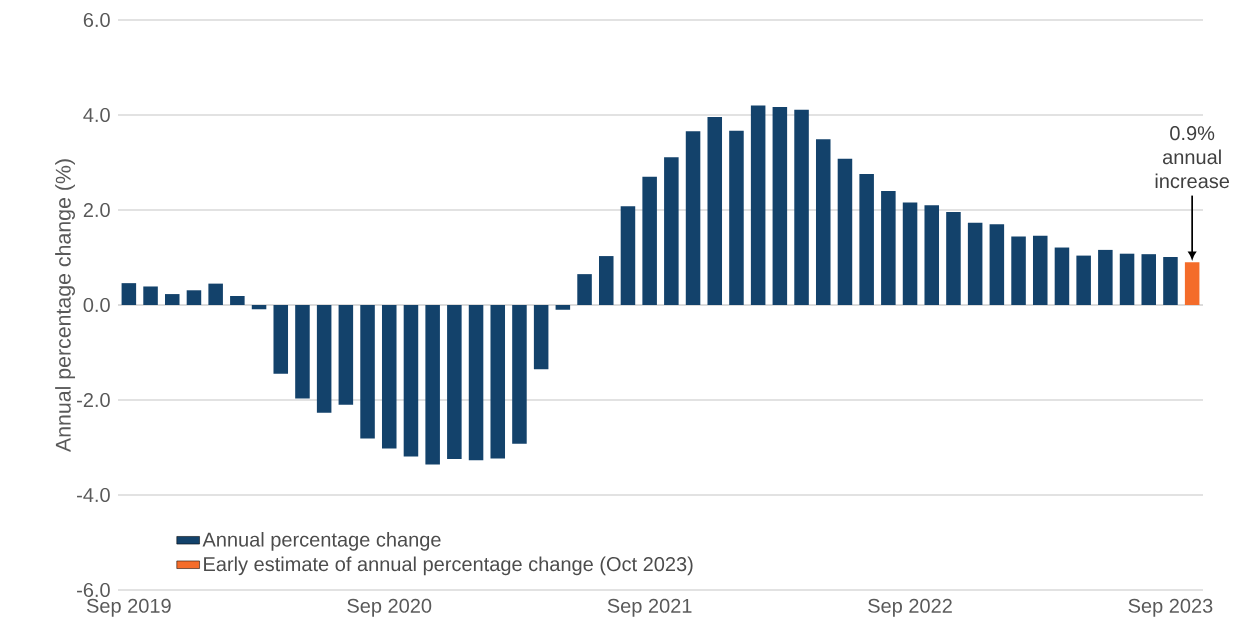 This screenshot has width=1249, height=636. Describe the element at coordinates (96, 20) in the screenshot. I see `y-tick-label: 6.0` at that location.